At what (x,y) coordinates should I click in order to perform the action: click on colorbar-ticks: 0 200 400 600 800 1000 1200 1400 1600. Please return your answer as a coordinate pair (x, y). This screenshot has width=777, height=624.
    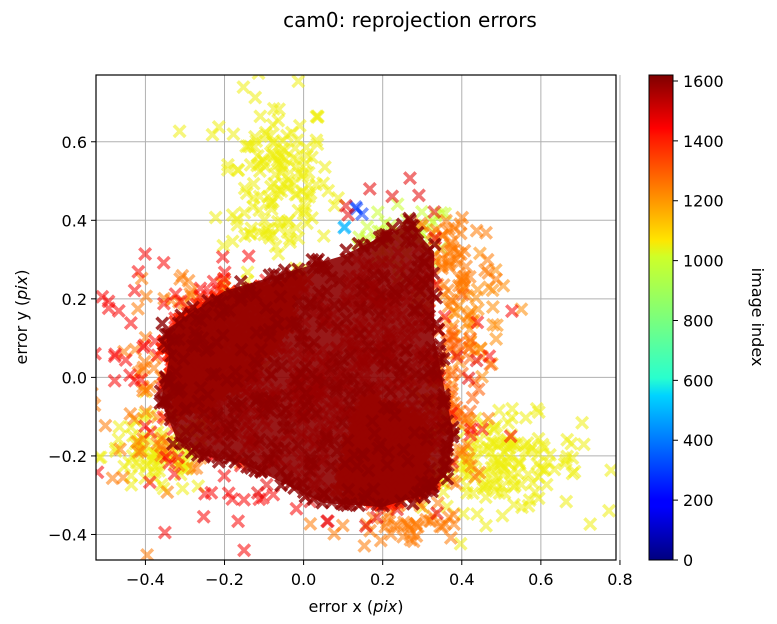
    Looking at the image, I should click on (698, 321).